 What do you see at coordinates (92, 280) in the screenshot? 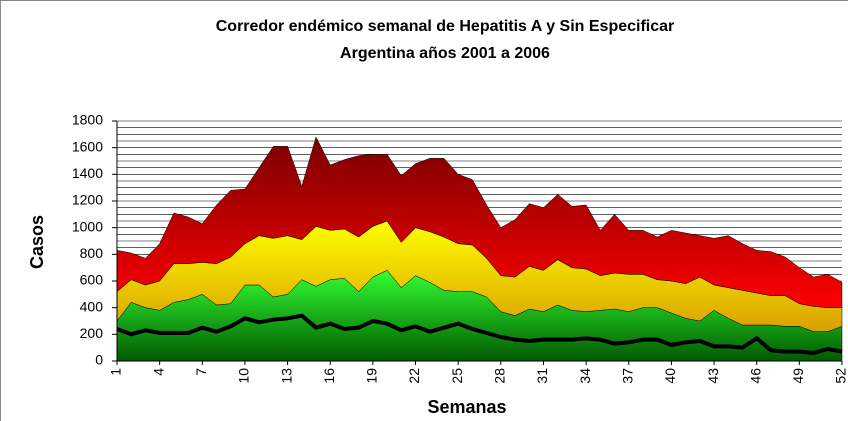
I see `y-tick-label: 600` at bounding box center [92, 280].